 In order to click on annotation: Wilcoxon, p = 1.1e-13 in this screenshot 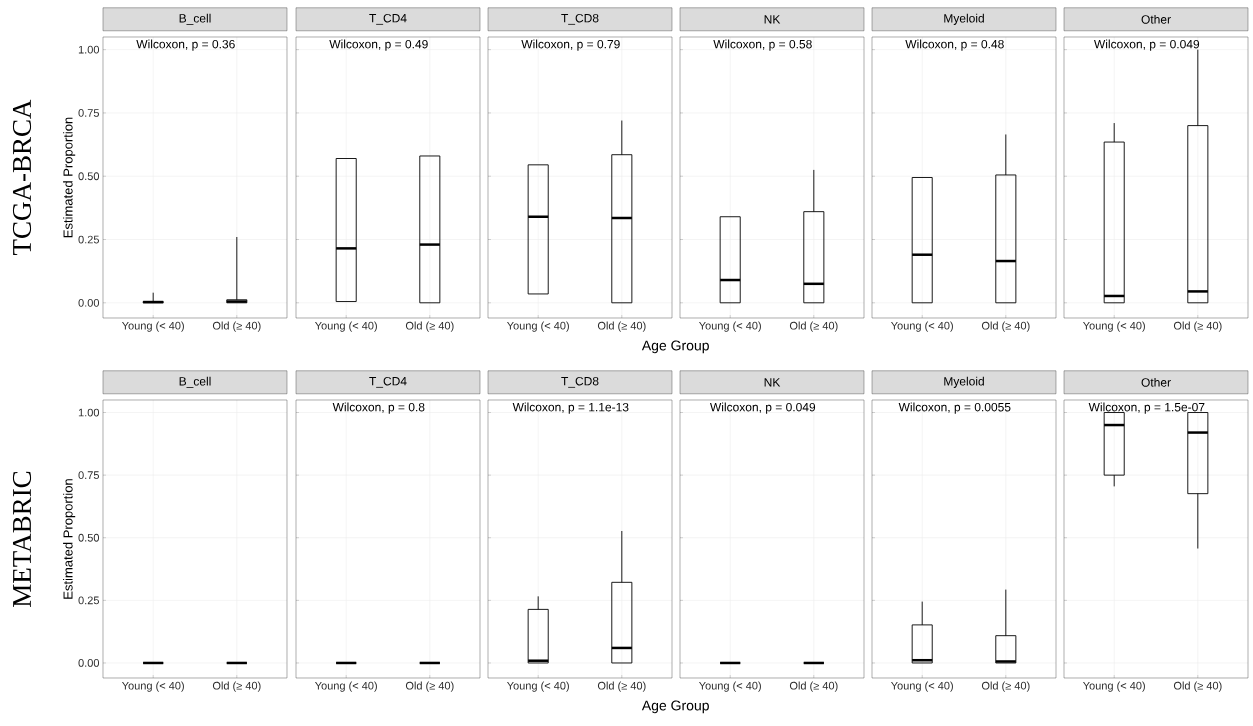, I will do `click(570, 408)`.